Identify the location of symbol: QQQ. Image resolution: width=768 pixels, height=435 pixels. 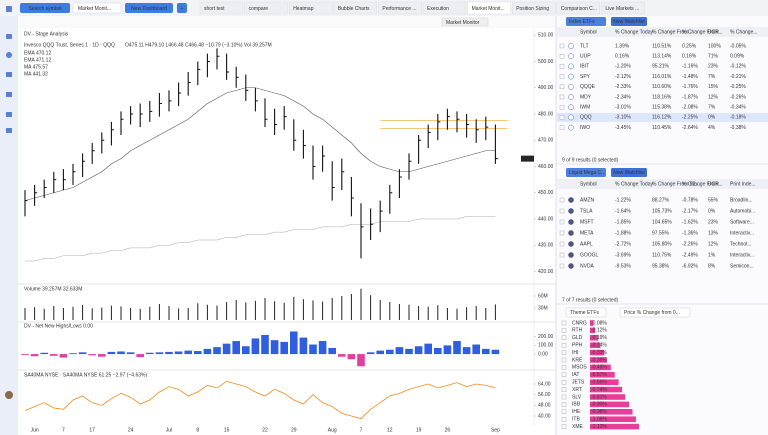
(586, 118).